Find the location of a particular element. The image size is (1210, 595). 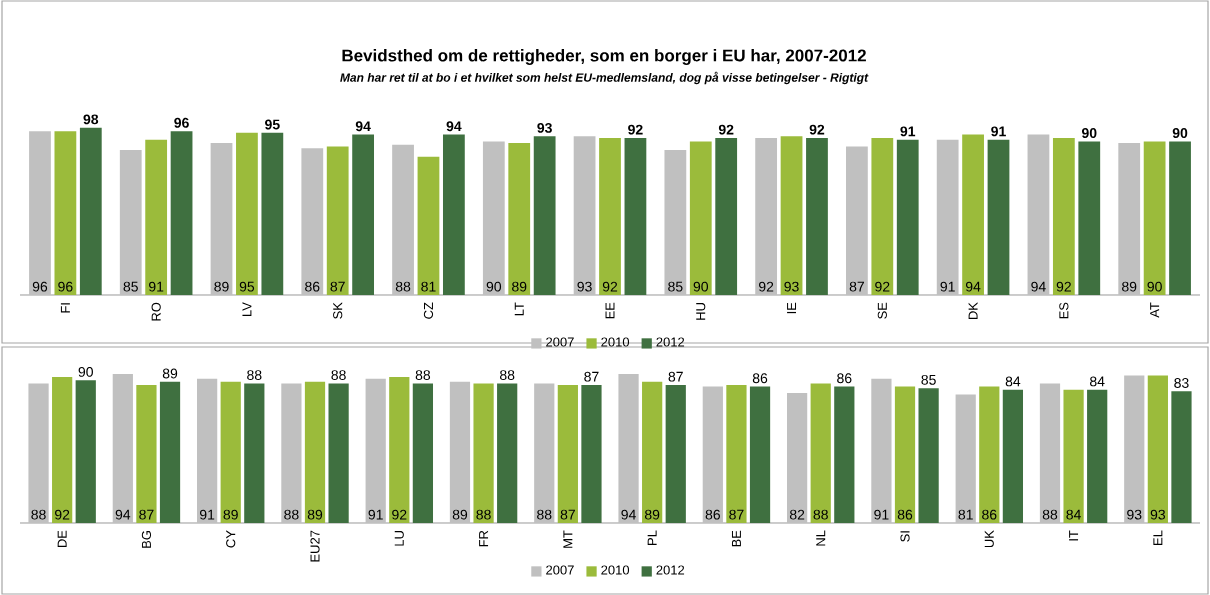

legend-label: 2007 is located at coordinates (560, 342).